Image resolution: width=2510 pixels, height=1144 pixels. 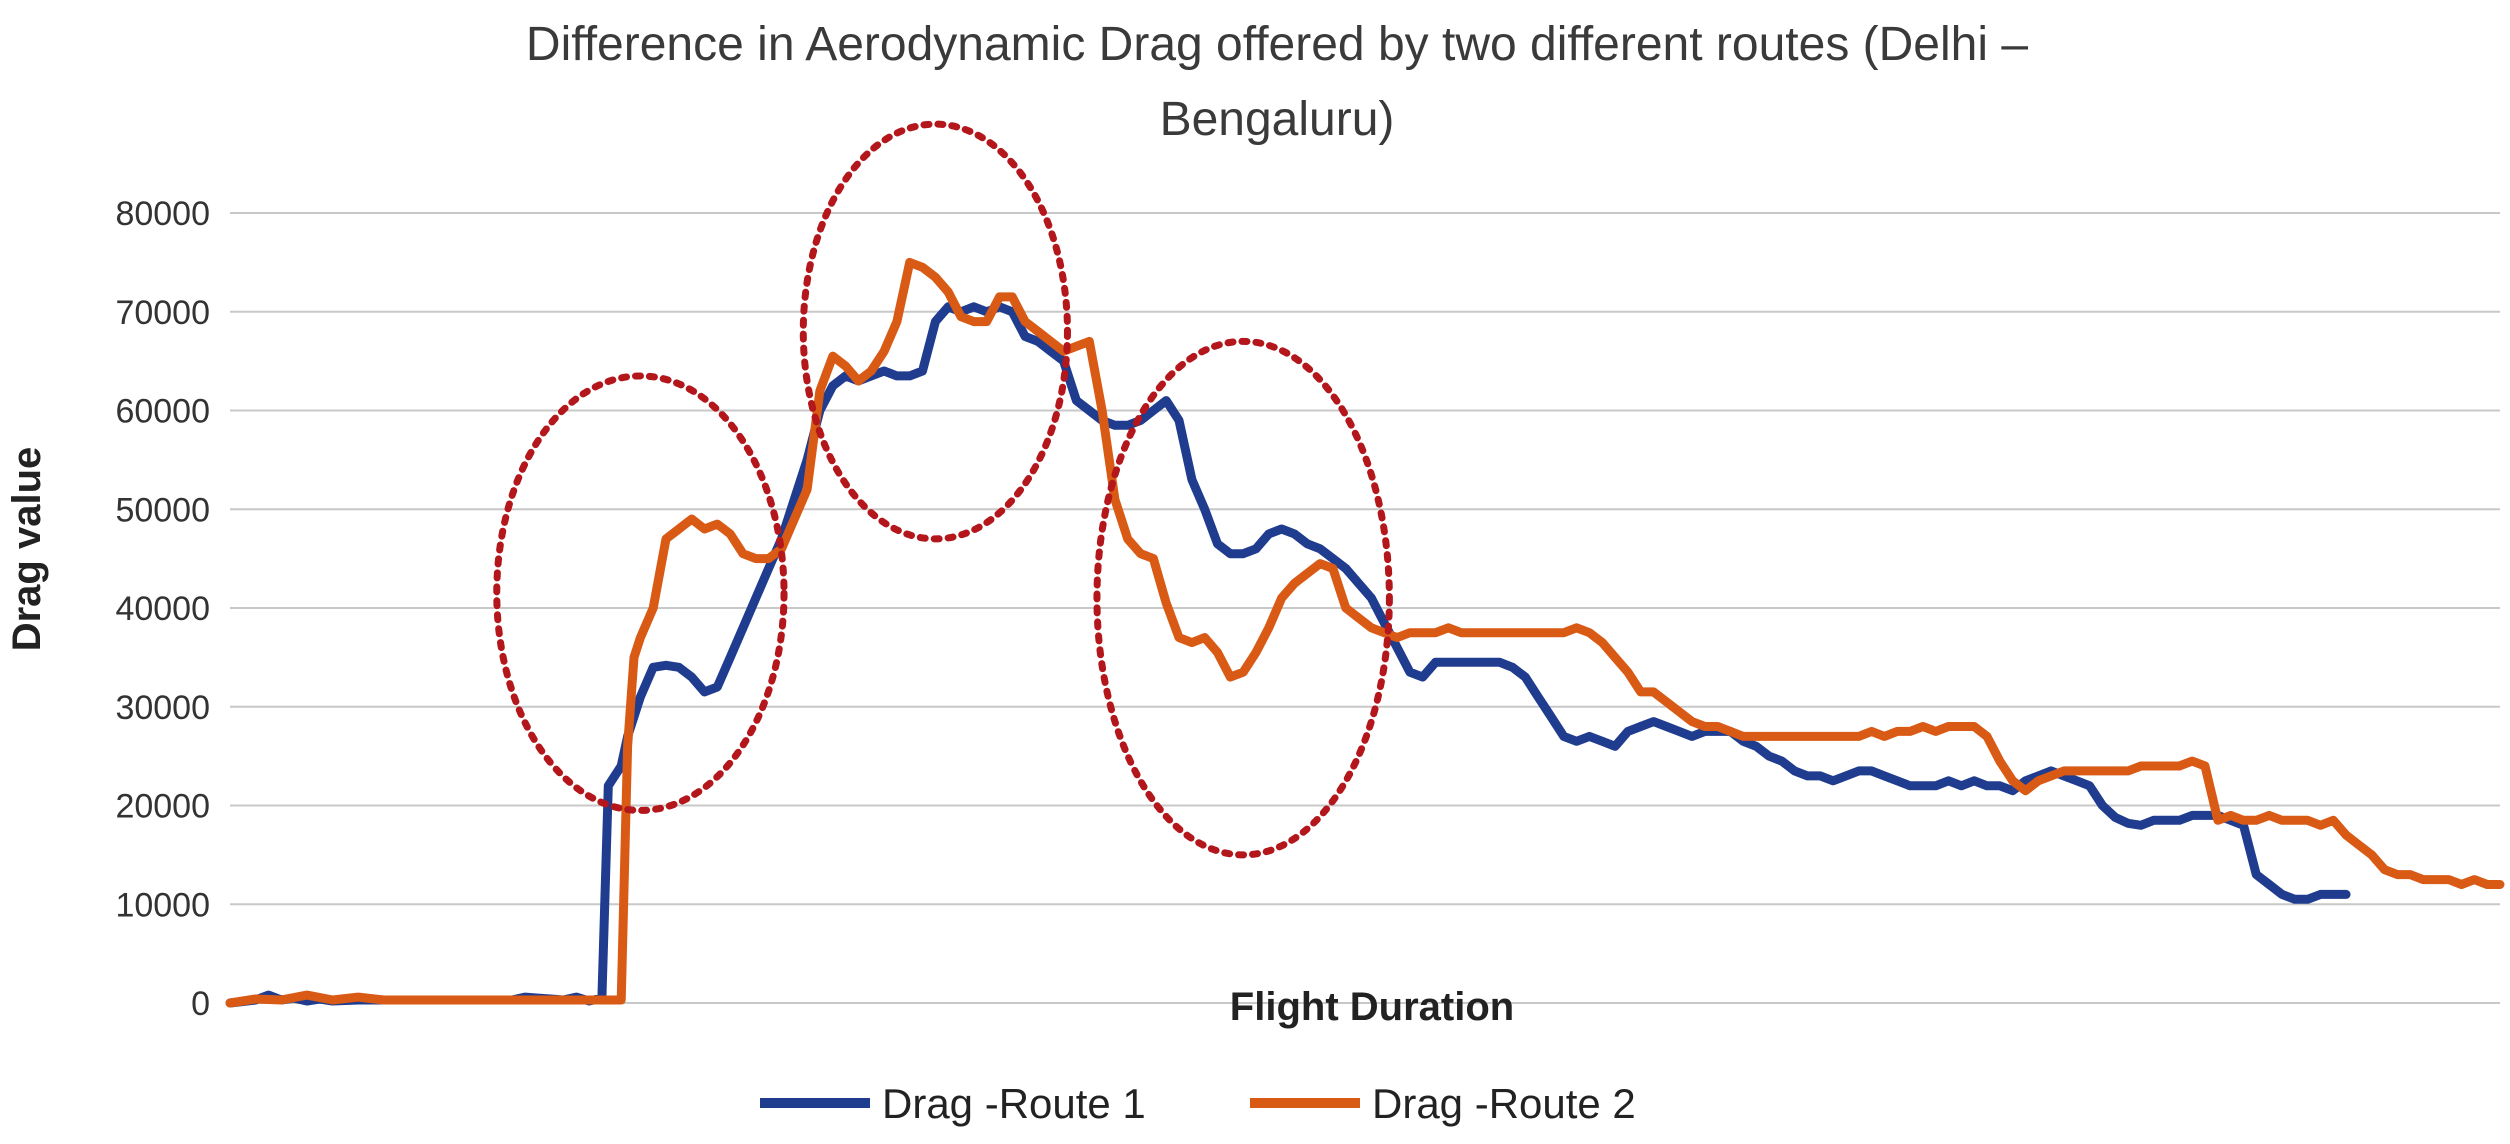 I want to click on y-tick-label-30000: 30000, so click(x=162, y=708).